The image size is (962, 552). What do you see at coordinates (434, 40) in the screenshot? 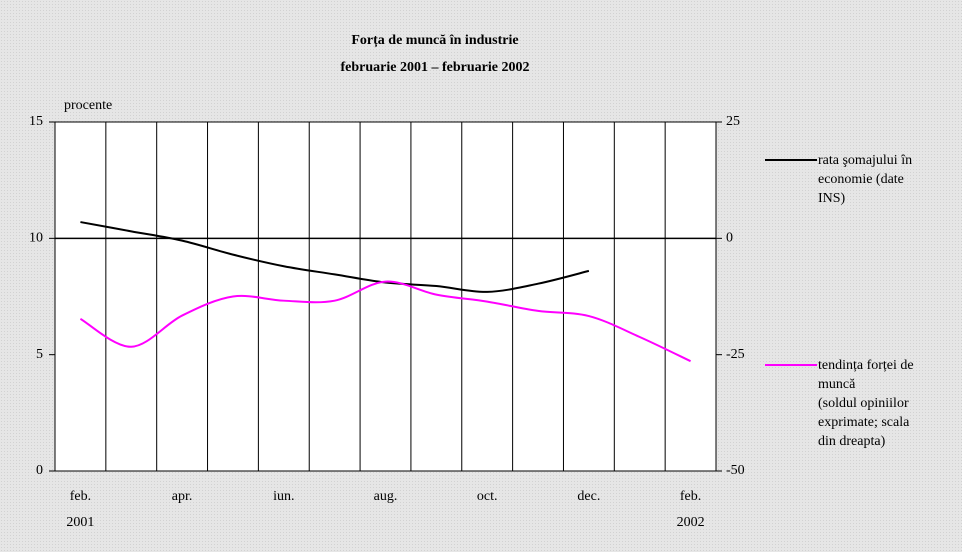
I see `chart-title: Forța de muncă în industrie` at bounding box center [434, 40].